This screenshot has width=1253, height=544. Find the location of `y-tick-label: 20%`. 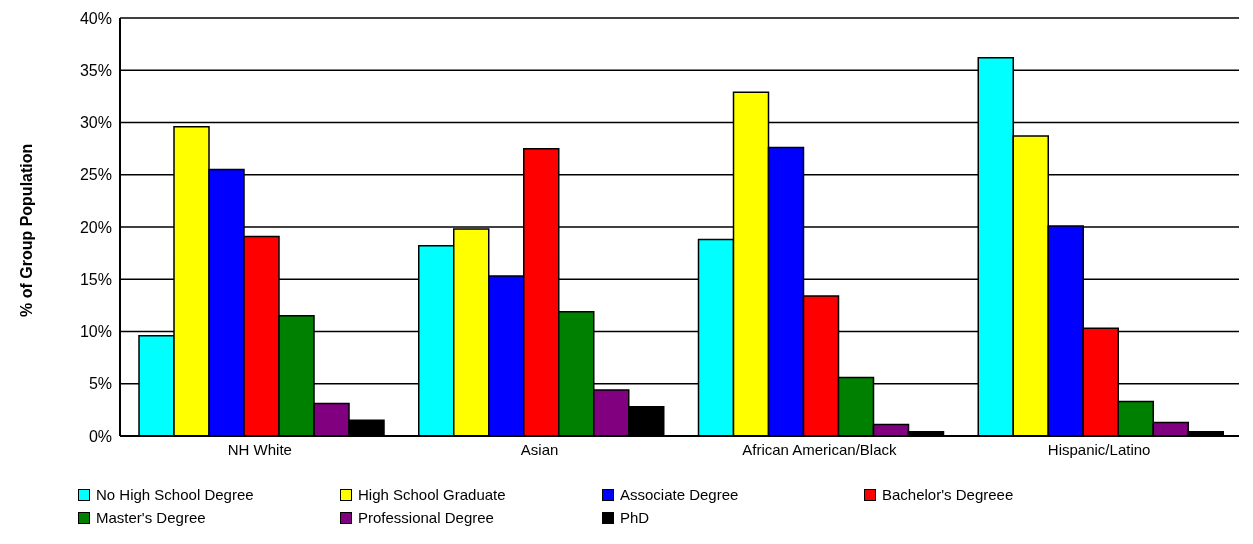

y-tick-label: 20% is located at coordinates (95, 227).